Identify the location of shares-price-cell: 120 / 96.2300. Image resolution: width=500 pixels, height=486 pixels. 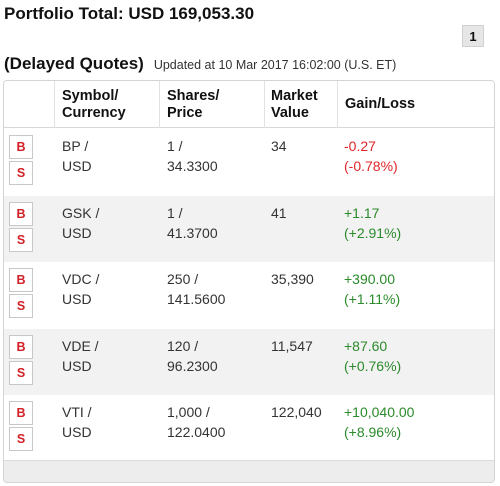
(192, 356).